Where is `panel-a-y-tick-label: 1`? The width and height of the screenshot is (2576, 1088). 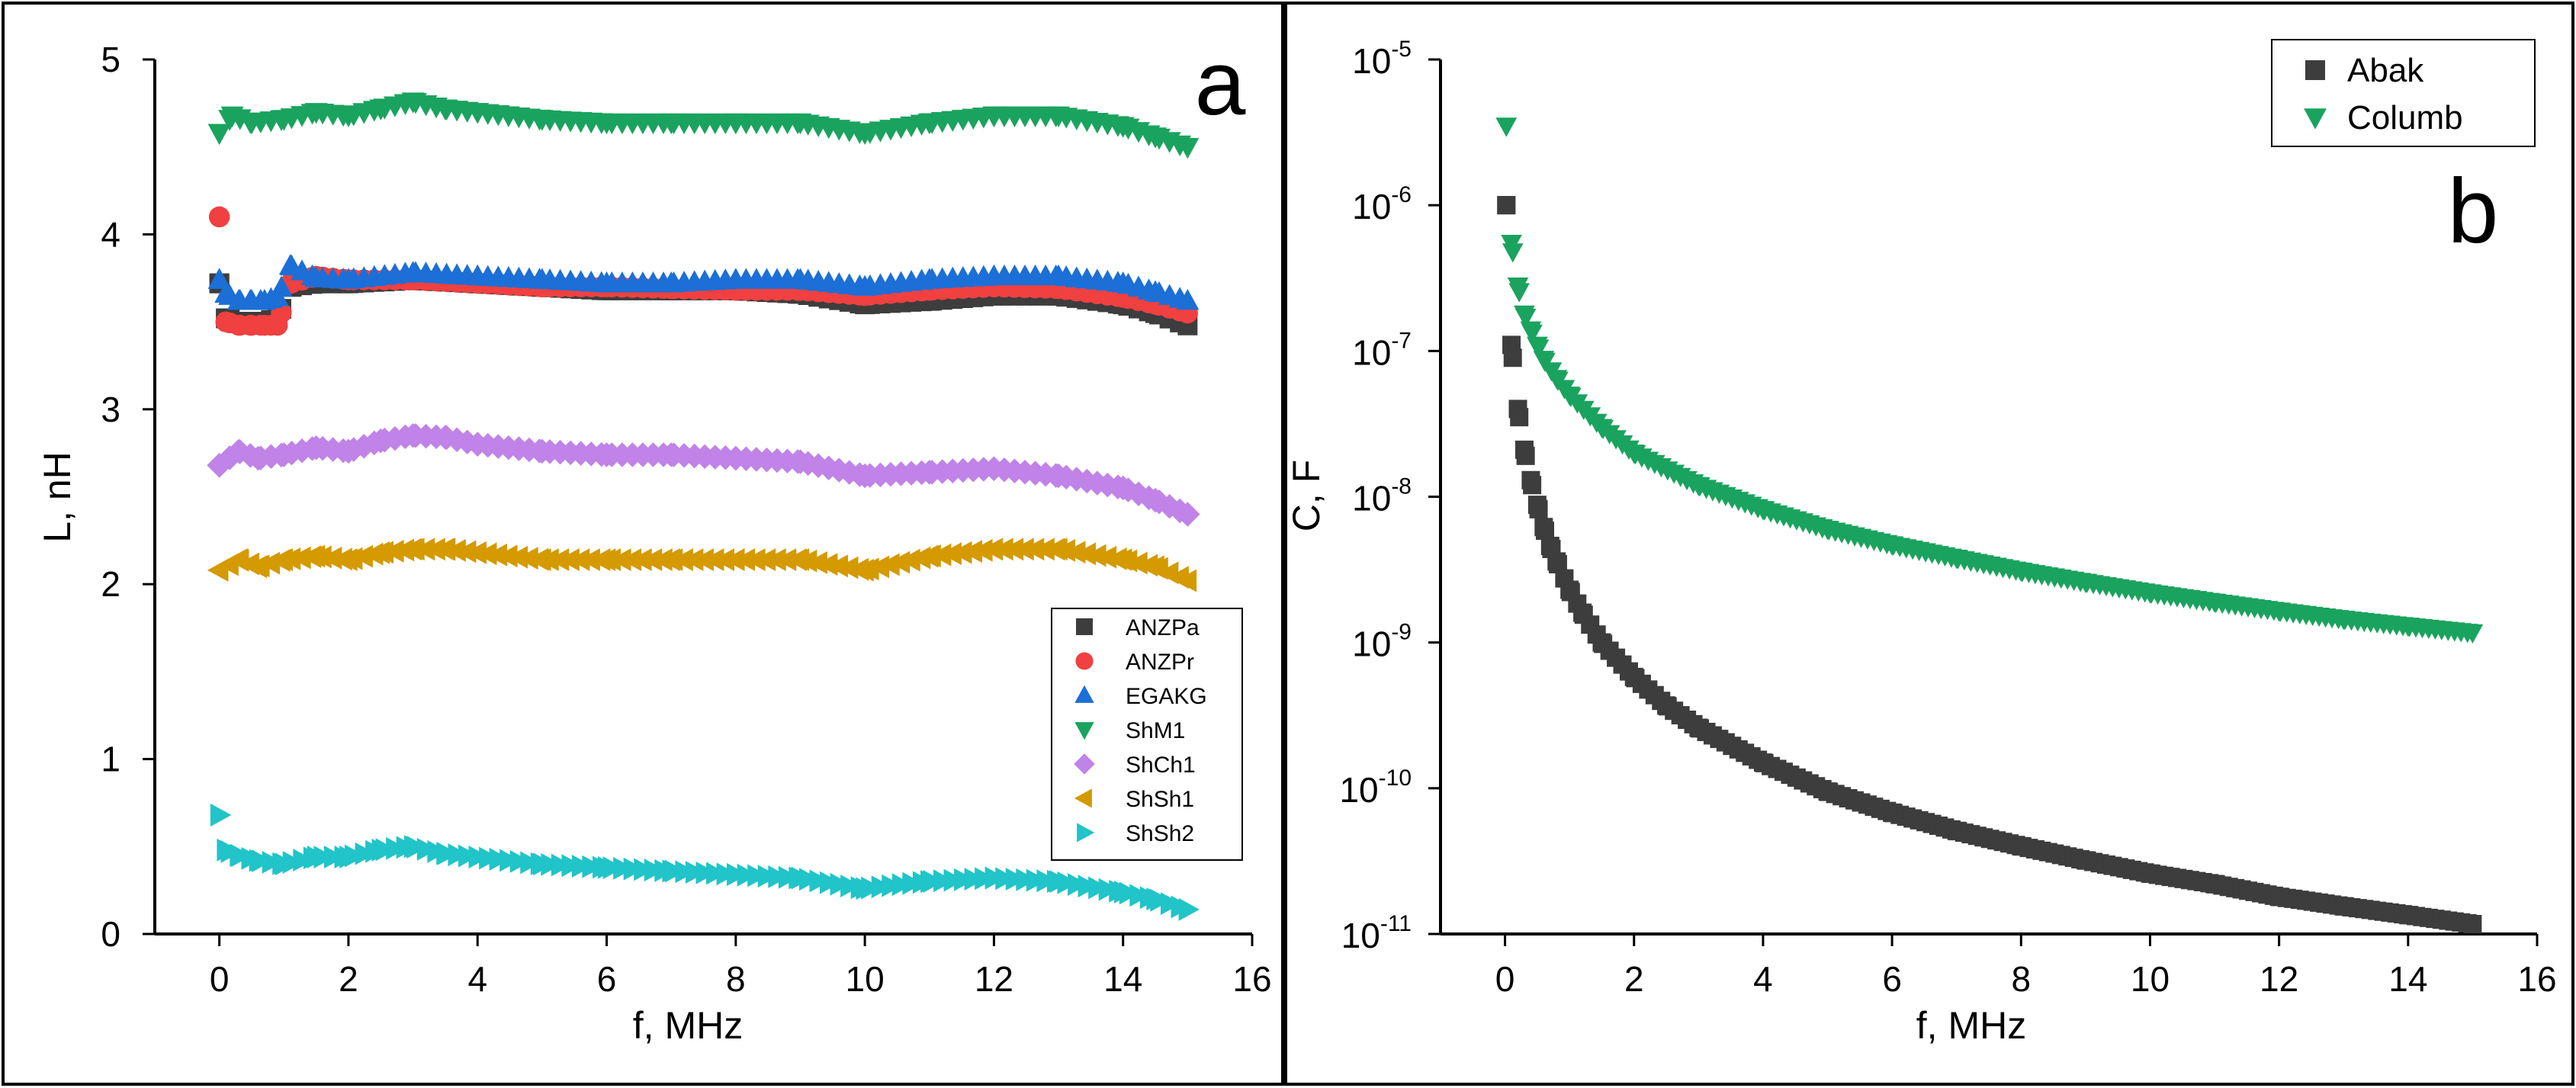
panel-a-y-tick-label: 1 is located at coordinates (111, 759).